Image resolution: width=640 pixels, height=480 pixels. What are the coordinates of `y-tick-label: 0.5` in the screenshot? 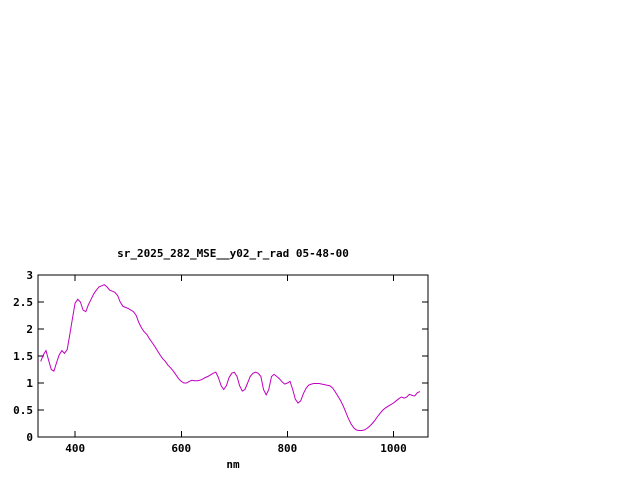 It's located at (23, 410).